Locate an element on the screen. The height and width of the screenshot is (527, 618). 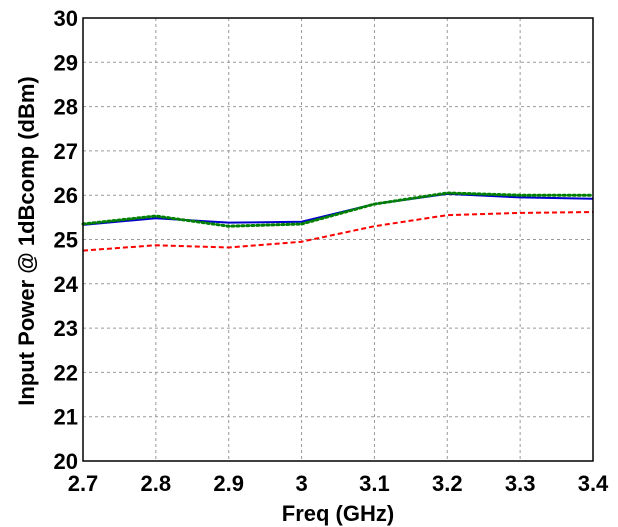
y-tick-label: 20 is located at coordinates (66, 461).